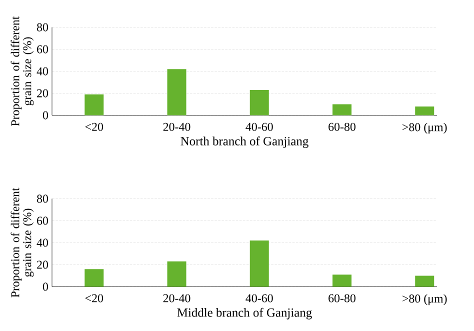  Describe the element at coordinates (244, 142) in the screenshot. I see `x-axis-title: North branch of Ganjiang` at that location.